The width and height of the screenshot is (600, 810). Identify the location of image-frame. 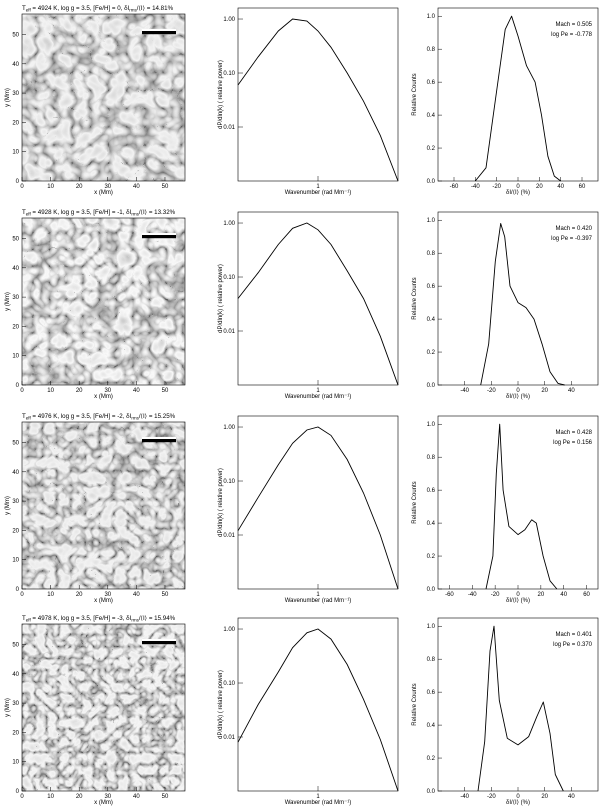
(103, 707).